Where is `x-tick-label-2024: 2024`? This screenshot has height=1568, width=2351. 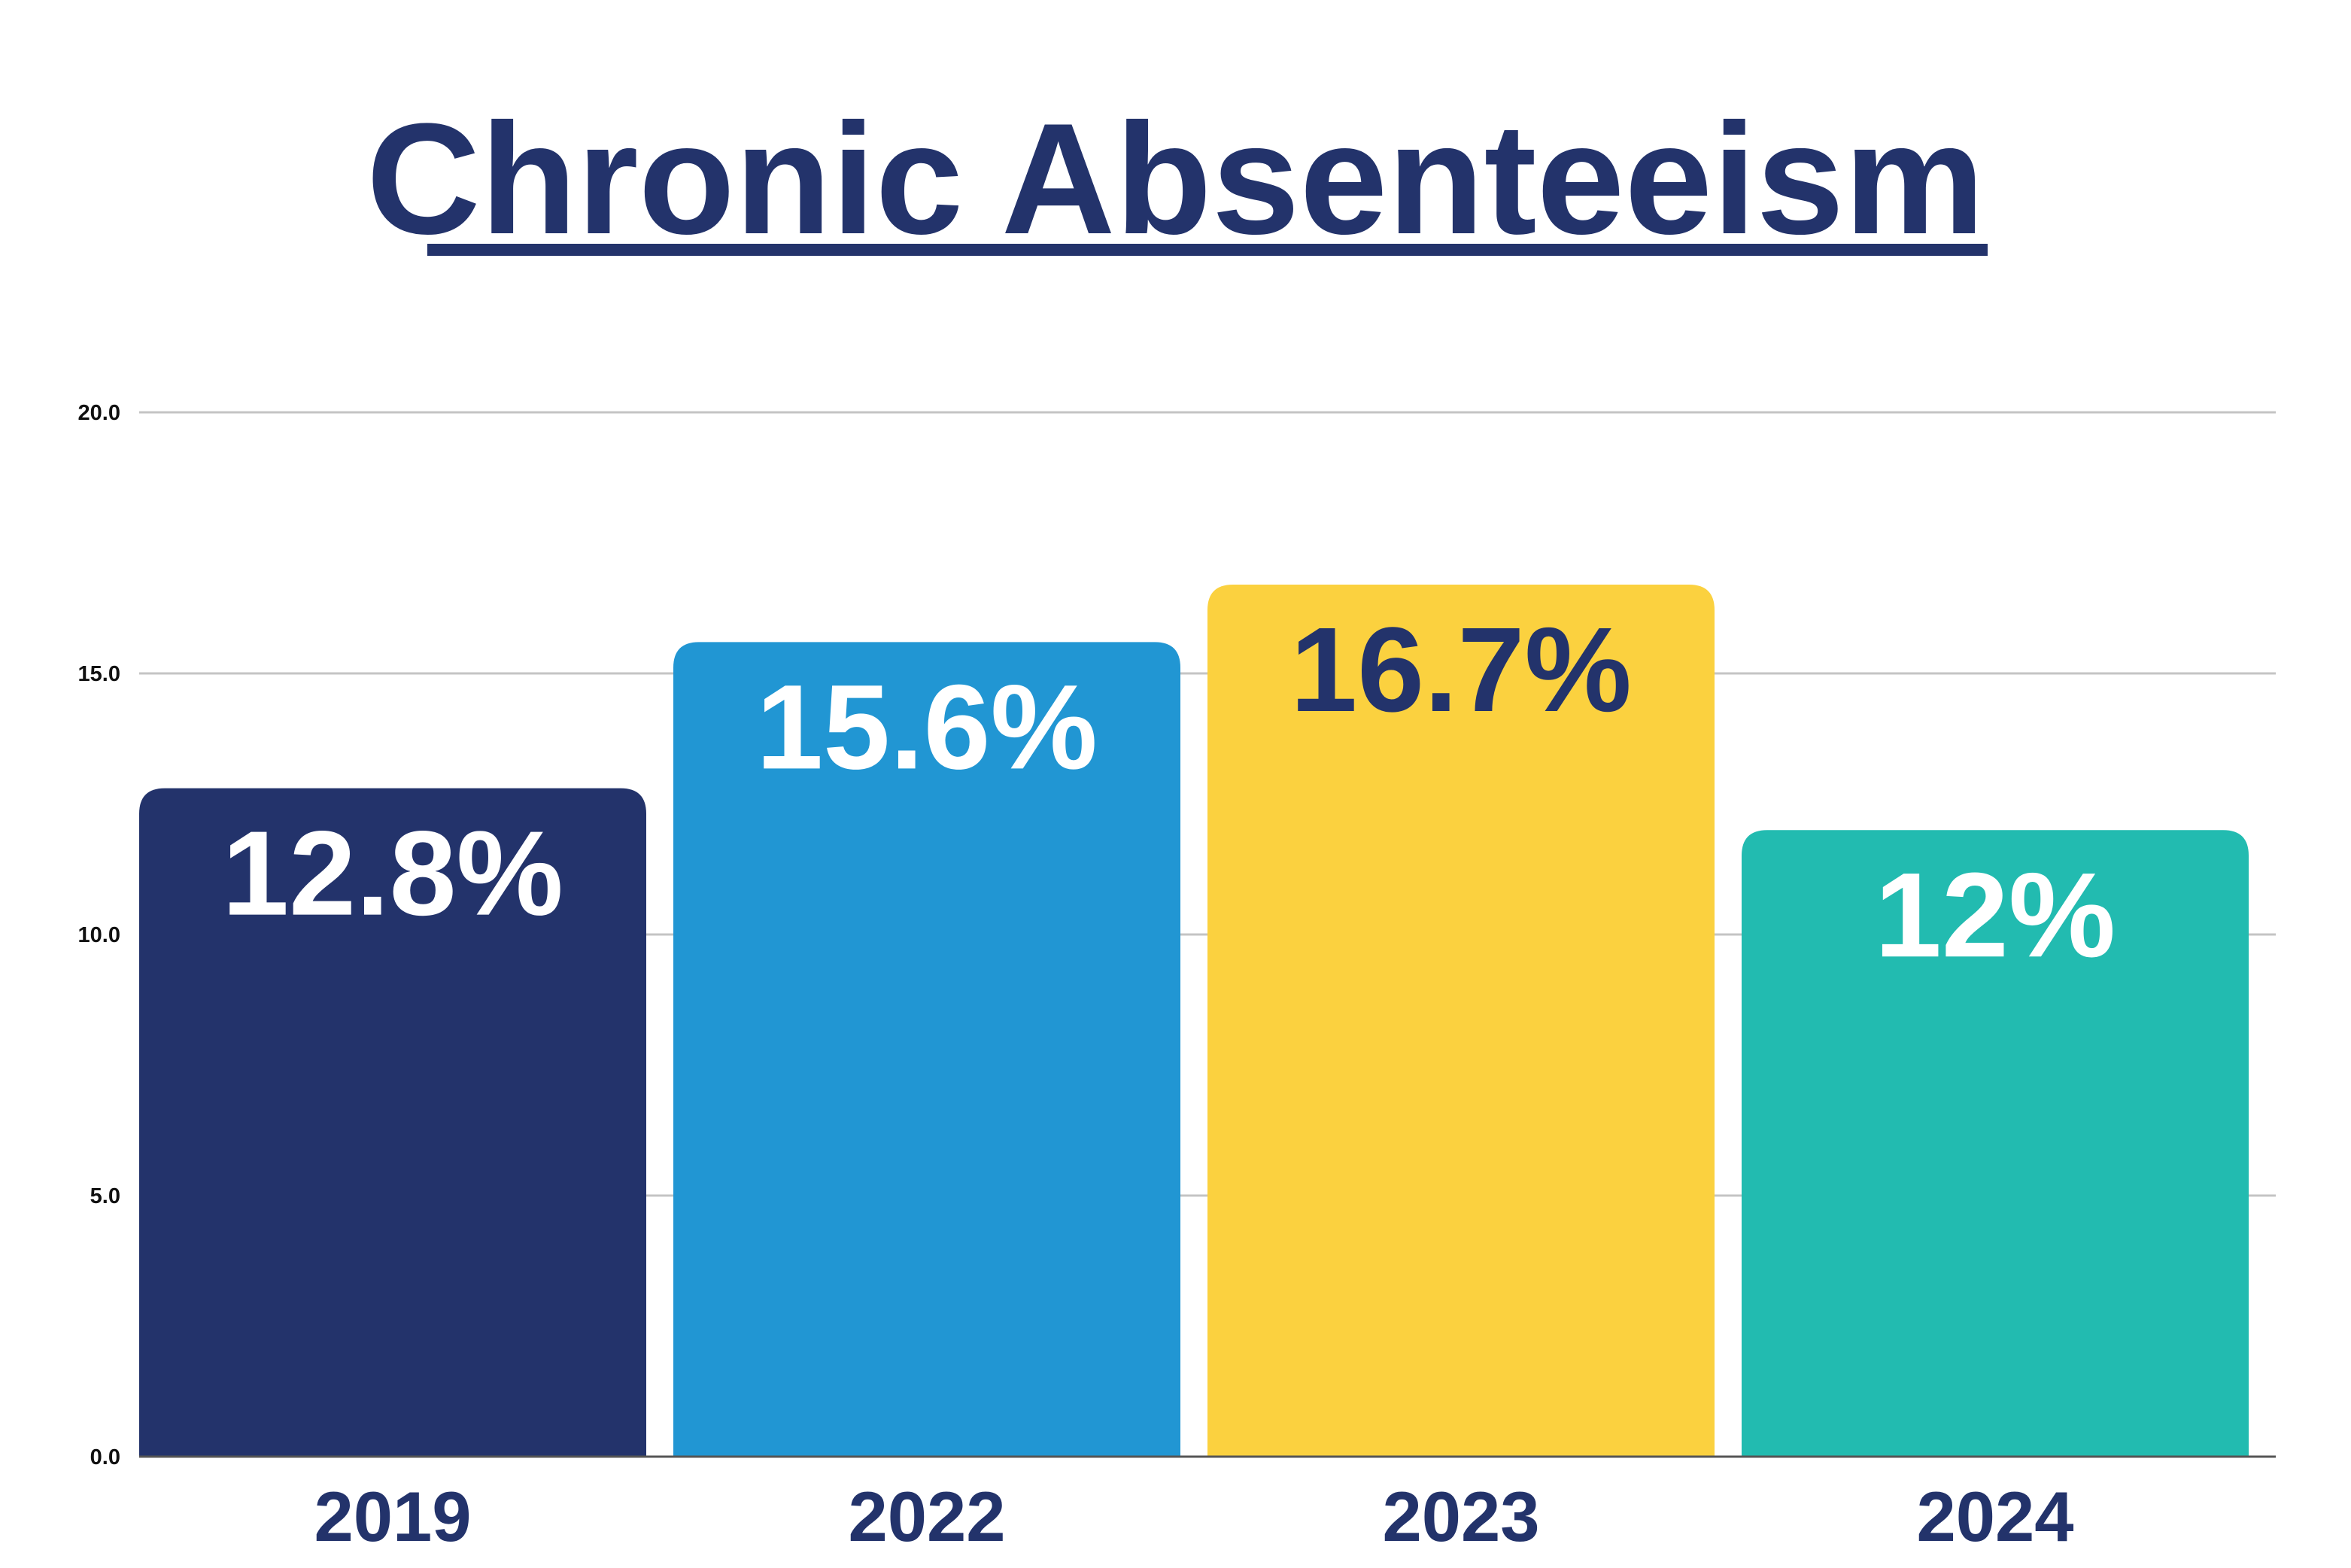 x-tick-label-2024: 2024 is located at coordinates (1995, 1516).